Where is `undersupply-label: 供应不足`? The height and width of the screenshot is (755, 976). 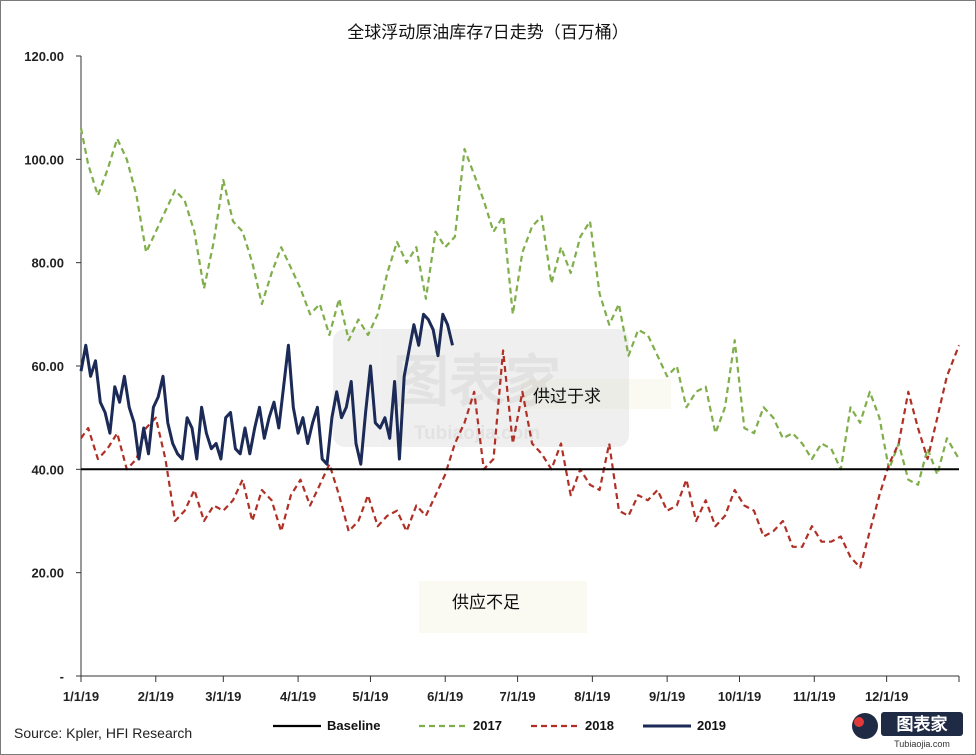
undersupply-label: 供应不足 is located at coordinates (486, 602).